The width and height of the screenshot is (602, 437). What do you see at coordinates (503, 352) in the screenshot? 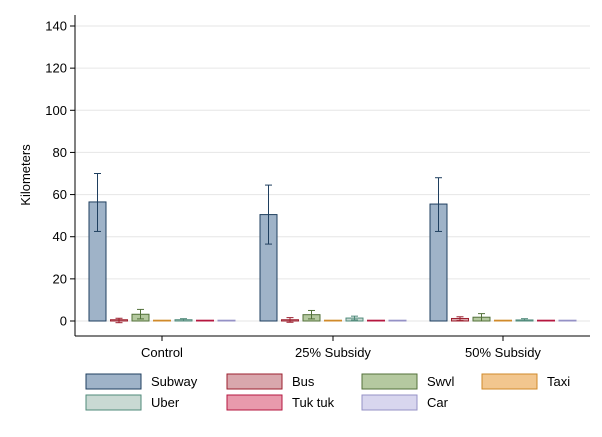
I see `x-tick-label-50-subsidy: 50% Subsidy` at bounding box center [503, 352].